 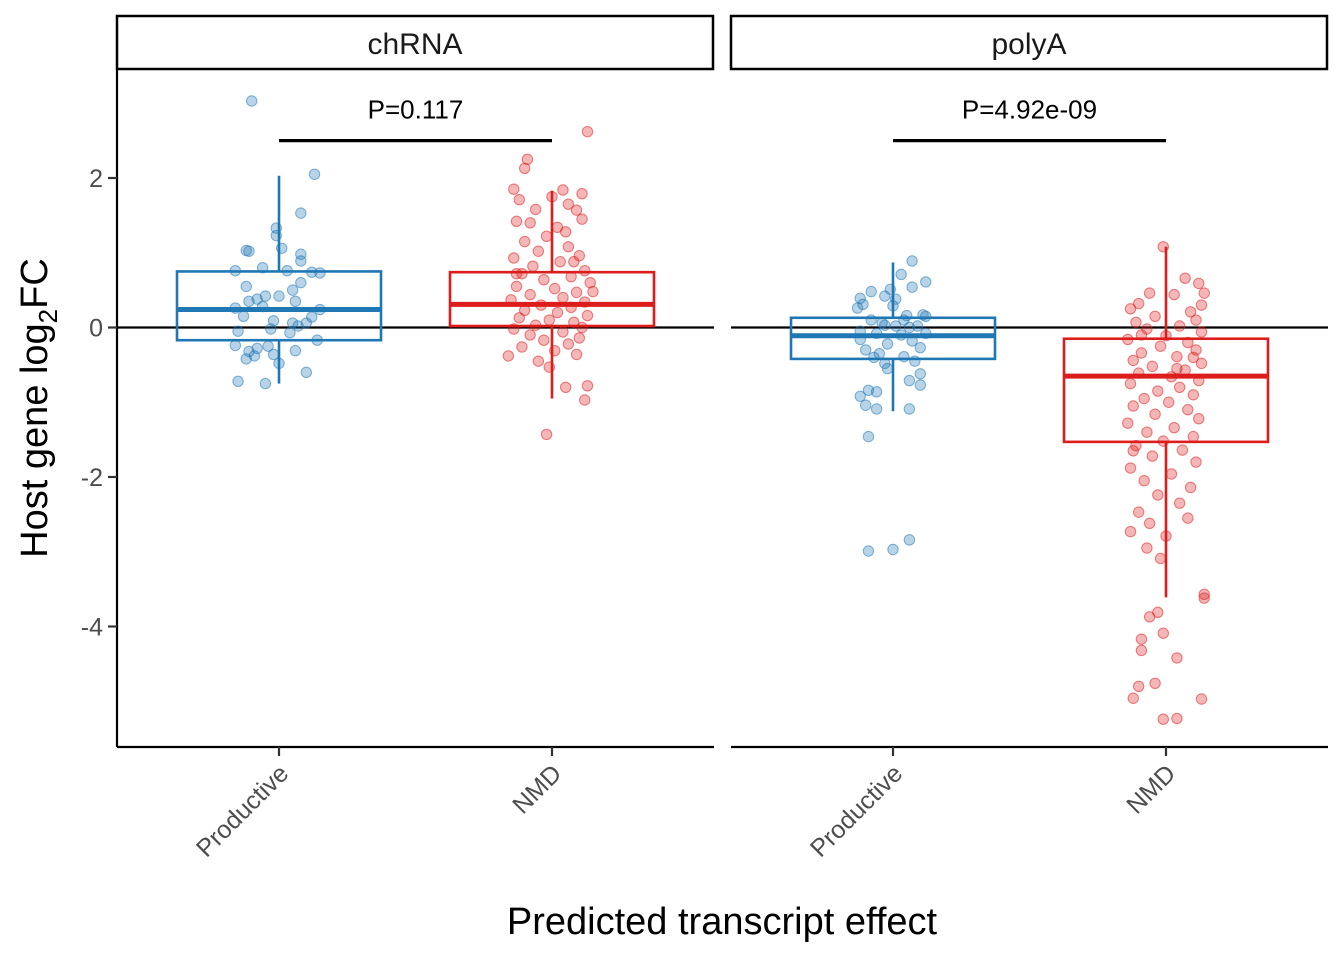 I want to click on facet-title-right: polyA, so click(x=1028, y=44).